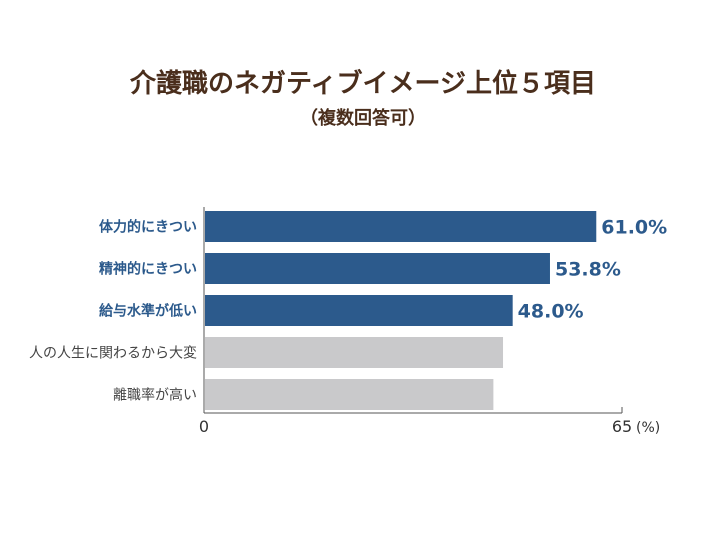 This screenshot has height=545, width=726. Describe the element at coordinates (155, 395) in the screenshot. I see `category-label-4: 離職率が高い` at that location.